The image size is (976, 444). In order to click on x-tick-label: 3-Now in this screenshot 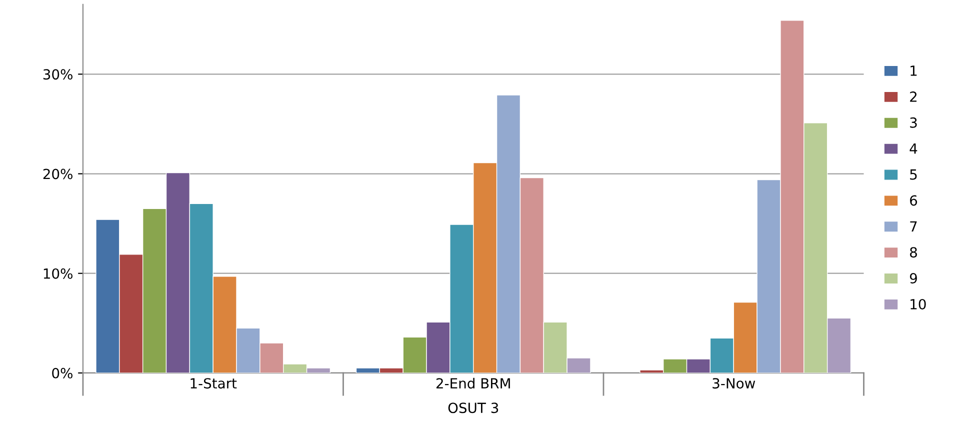, I will do `click(734, 383)`.